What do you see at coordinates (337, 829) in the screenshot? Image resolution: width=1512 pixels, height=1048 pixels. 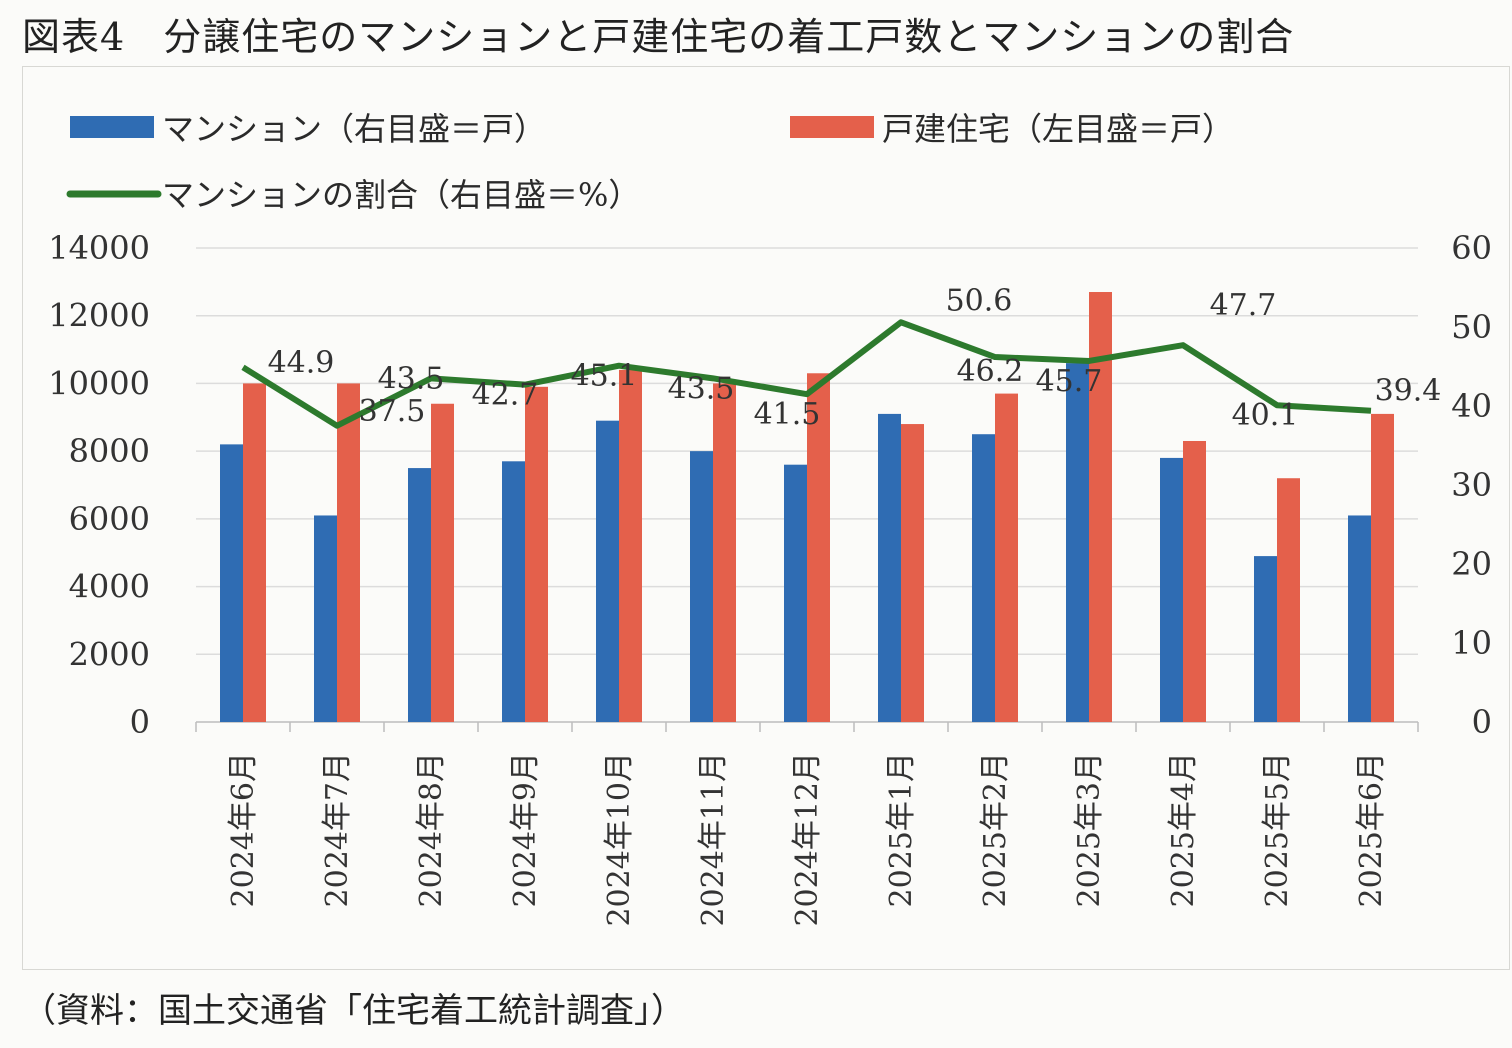 I see `category-label: 2024年7月` at bounding box center [337, 829].